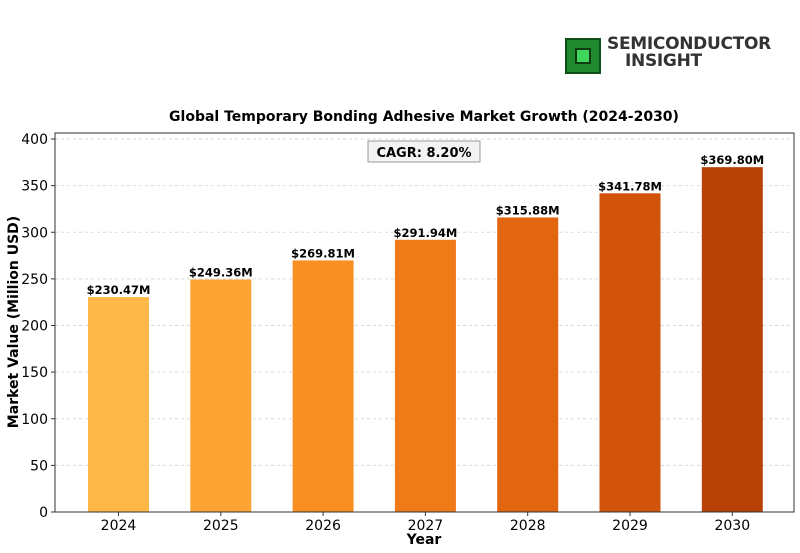  What do you see at coordinates (426, 526) in the screenshot?
I see `x-tick-label: 2027` at bounding box center [426, 526].